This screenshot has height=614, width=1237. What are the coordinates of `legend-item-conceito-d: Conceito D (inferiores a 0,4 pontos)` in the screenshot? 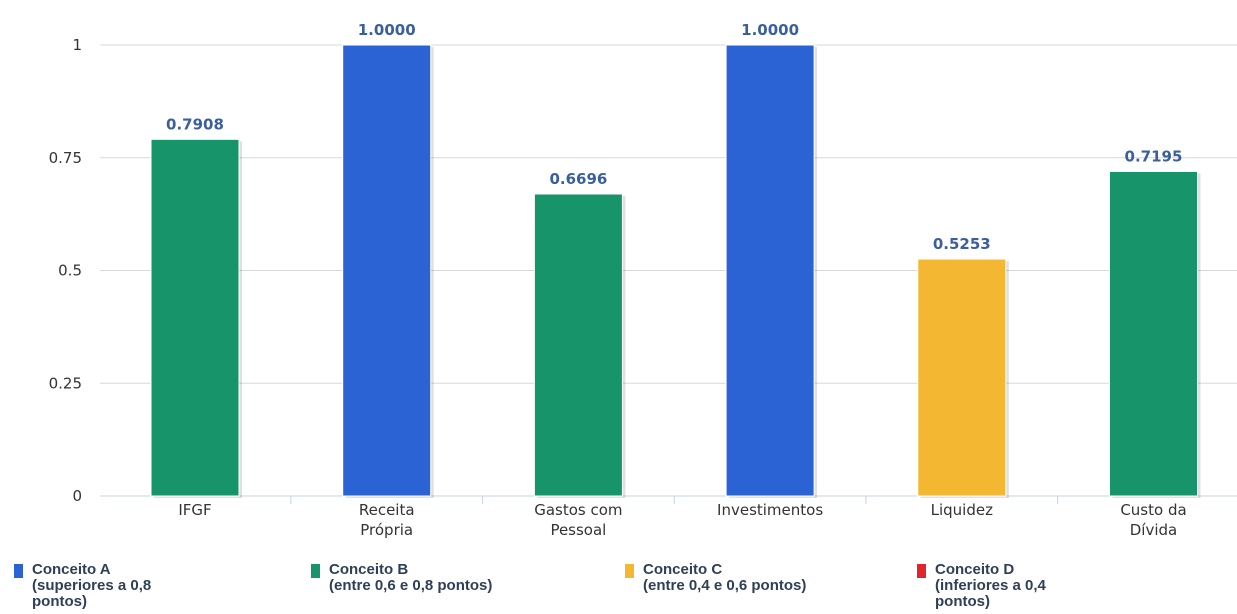 It's located at (981, 586).